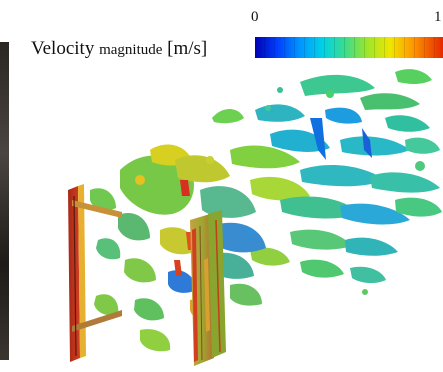  I want to click on colorbar-min-label: 0, so click(255, 17).